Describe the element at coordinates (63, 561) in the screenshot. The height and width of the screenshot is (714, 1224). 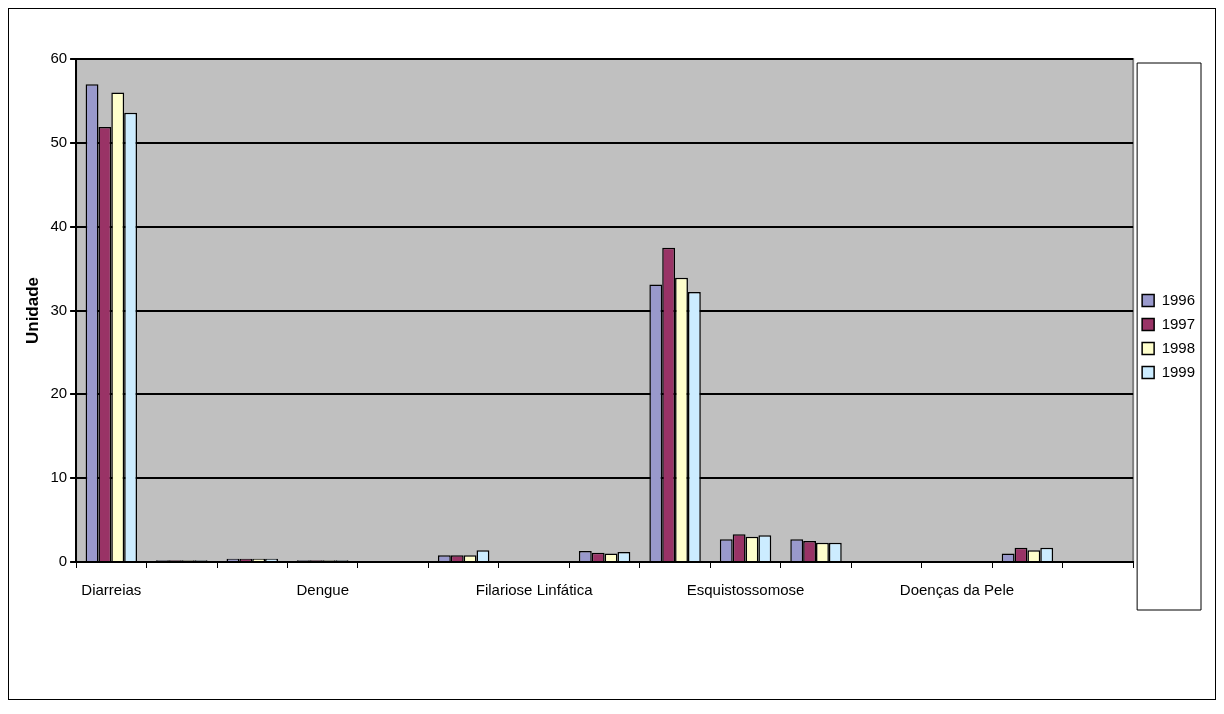
I see `y-tick-label: 0` at that location.